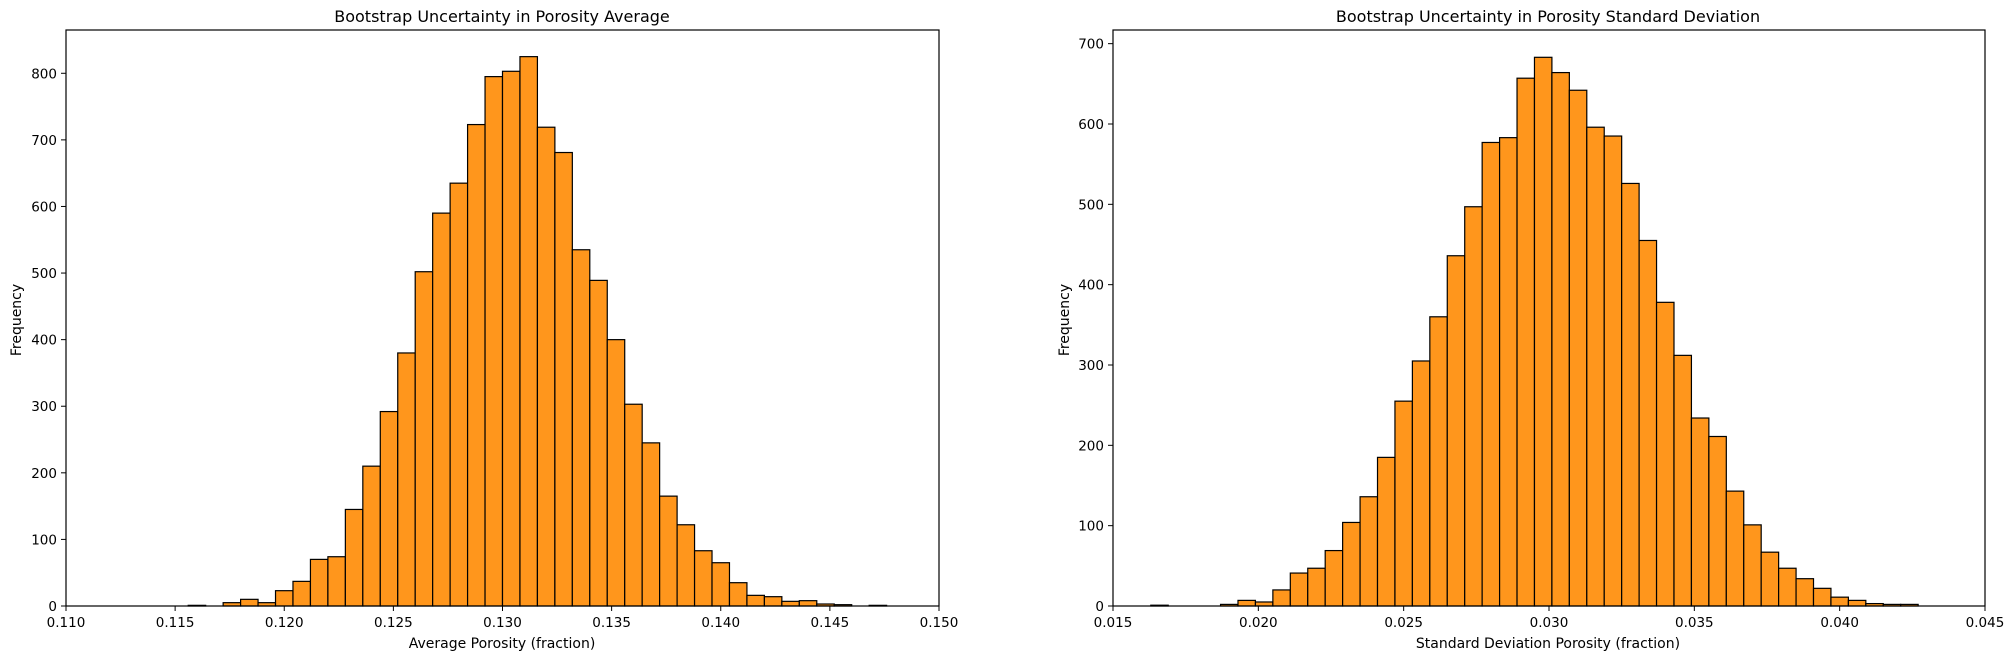 Image resolution: width=2015 pixels, height=659 pixels. I want to click on x-tick-label: 0.115, so click(175, 623).